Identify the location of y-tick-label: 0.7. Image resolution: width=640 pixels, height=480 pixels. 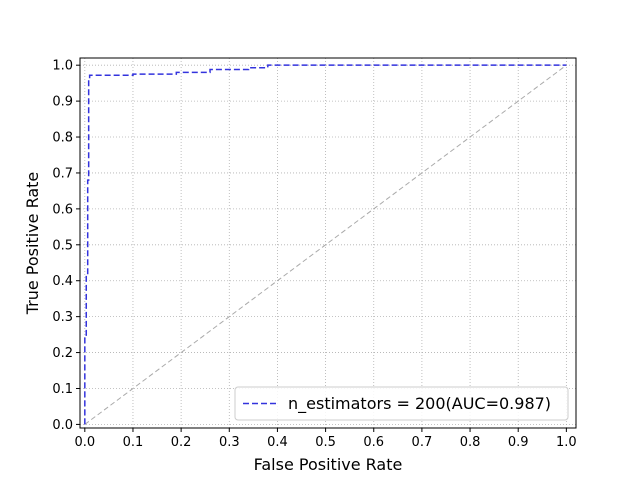
(62, 173).